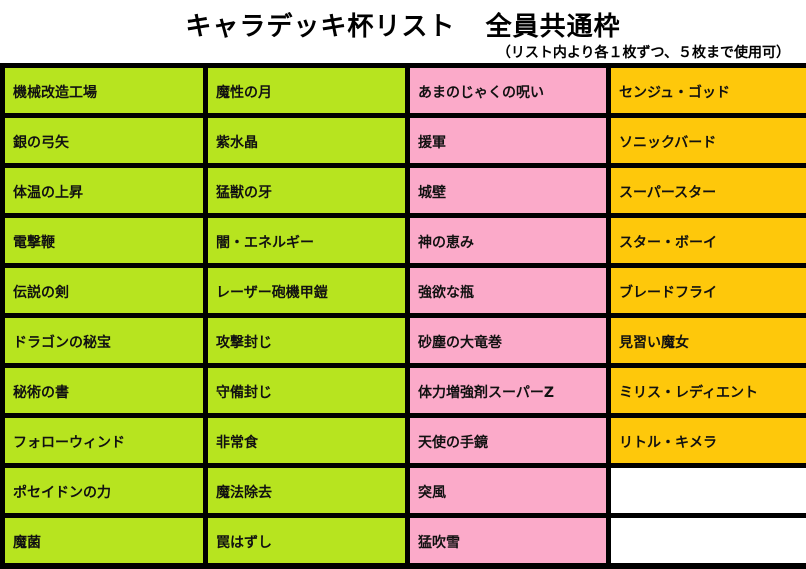 This screenshot has width=806, height=569. Describe the element at coordinates (104, 490) in the screenshot. I see `card-cell: ポセイドンの力` at that location.